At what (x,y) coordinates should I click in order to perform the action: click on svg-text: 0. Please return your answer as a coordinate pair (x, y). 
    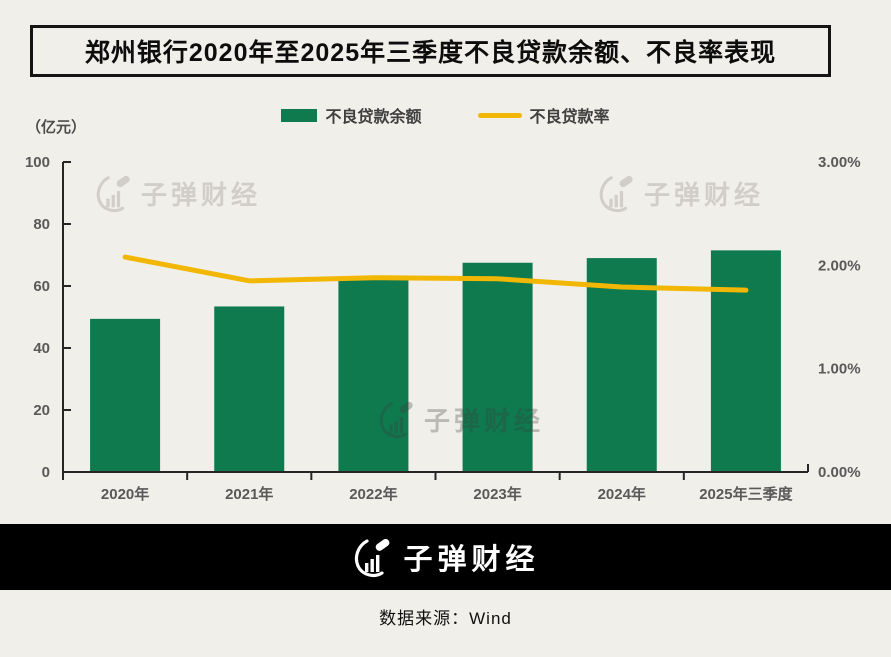
    Looking at the image, I should click on (46, 472).